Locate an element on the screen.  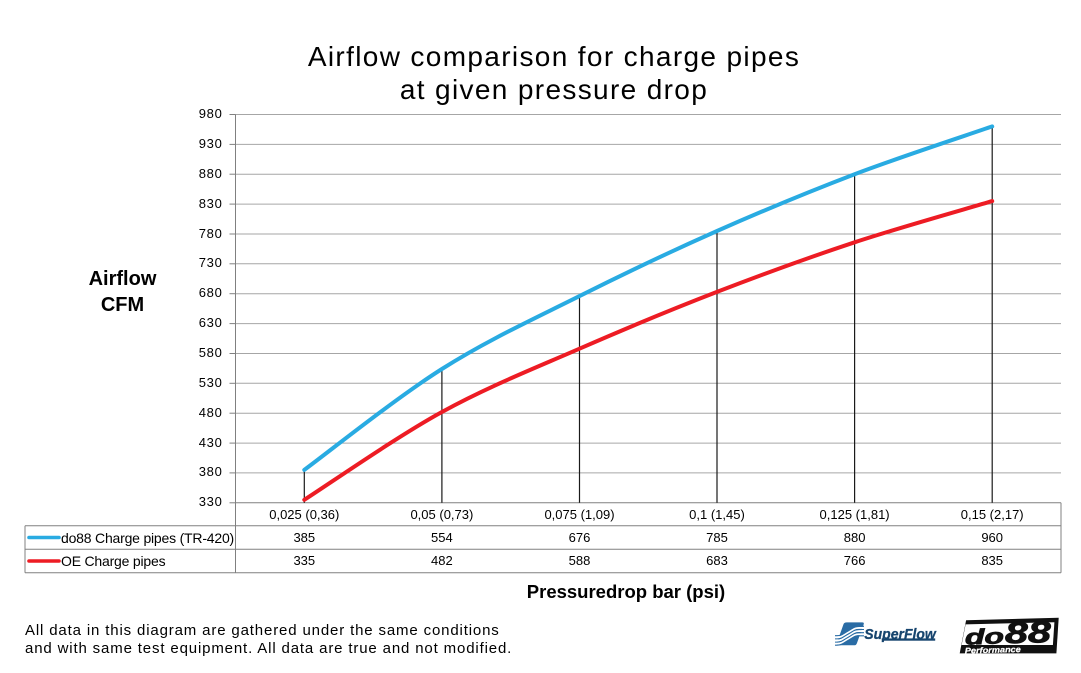
svg-text: do is located at coordinates (985, 636).